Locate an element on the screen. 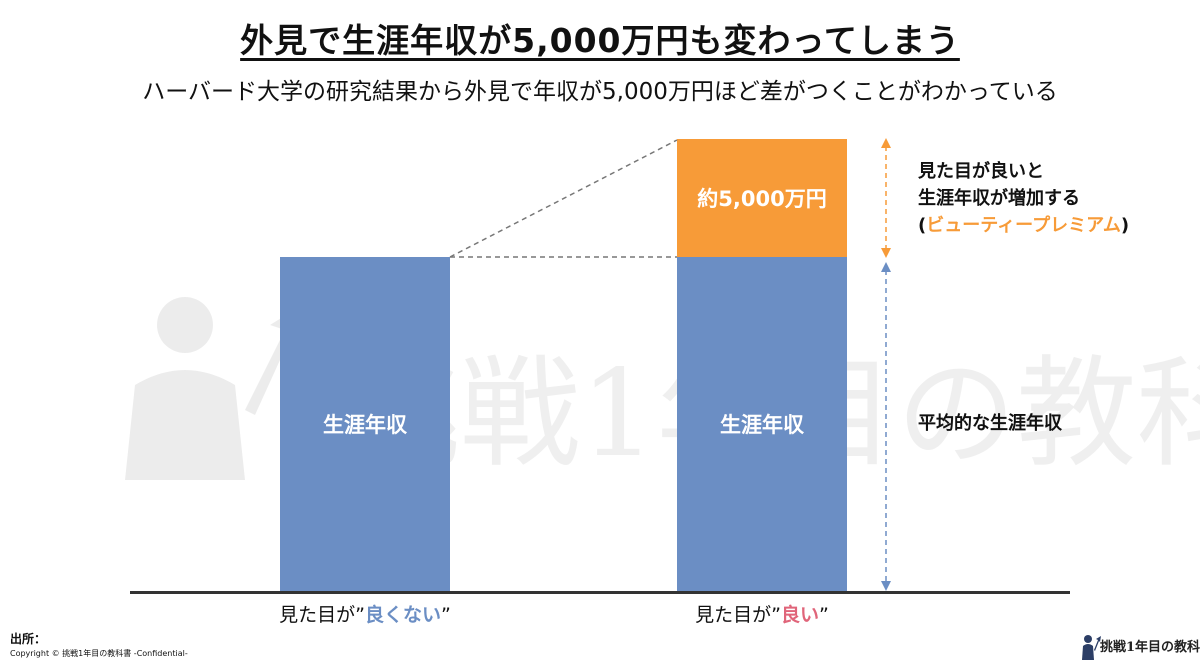  bar-good-looking-base: 生涯年収 is located at coordinates (762, 424).